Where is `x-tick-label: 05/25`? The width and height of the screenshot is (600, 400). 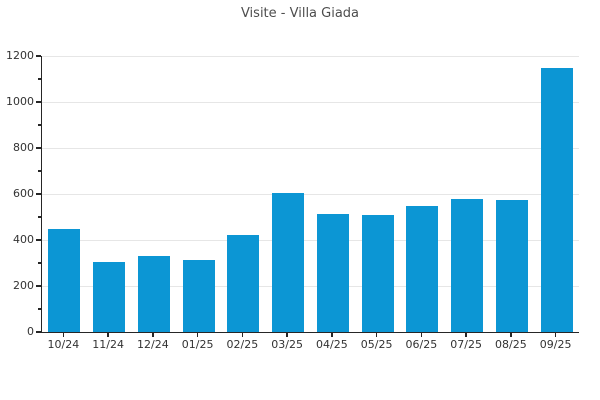 x-tick-label: 05/25 is located at coordinates (376, 344).